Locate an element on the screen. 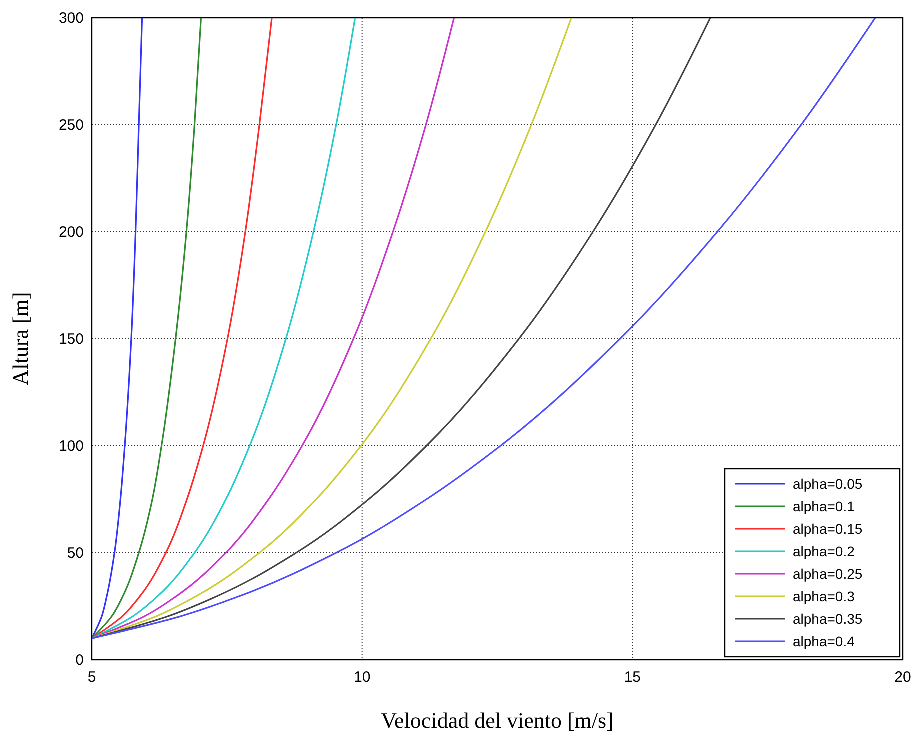  y-tick-label: 150 is located at coordinates (71, 339).